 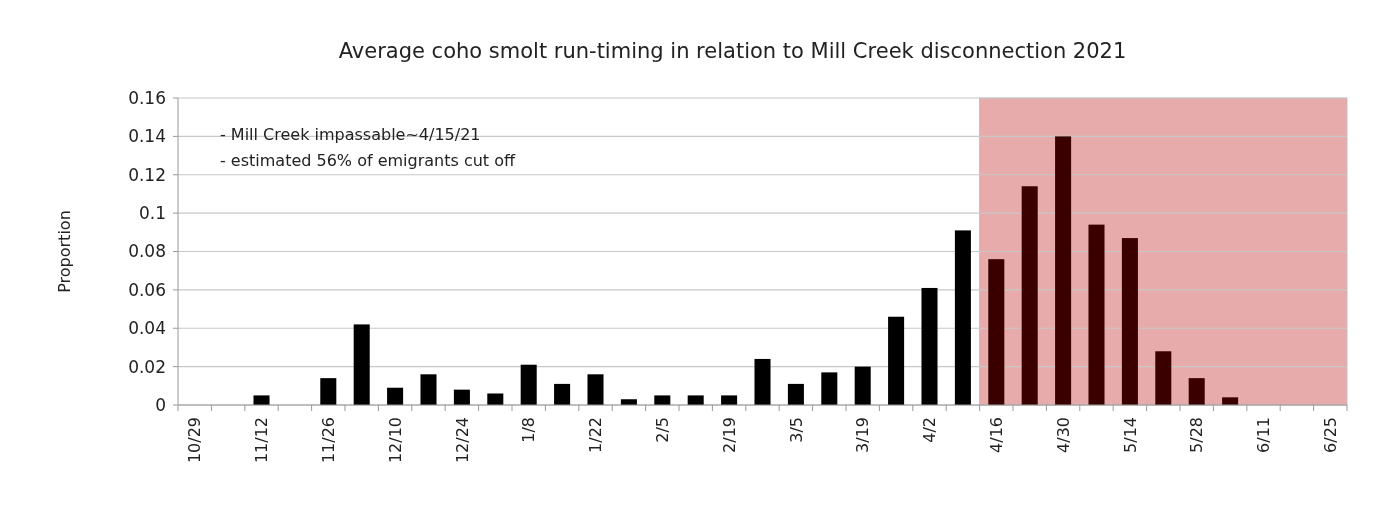 What do you see at coordinates (350, 134) in the screenshot?
I see `annotation: - Mill Creek impassable~4/15/21` at bounding box center [350, 134].